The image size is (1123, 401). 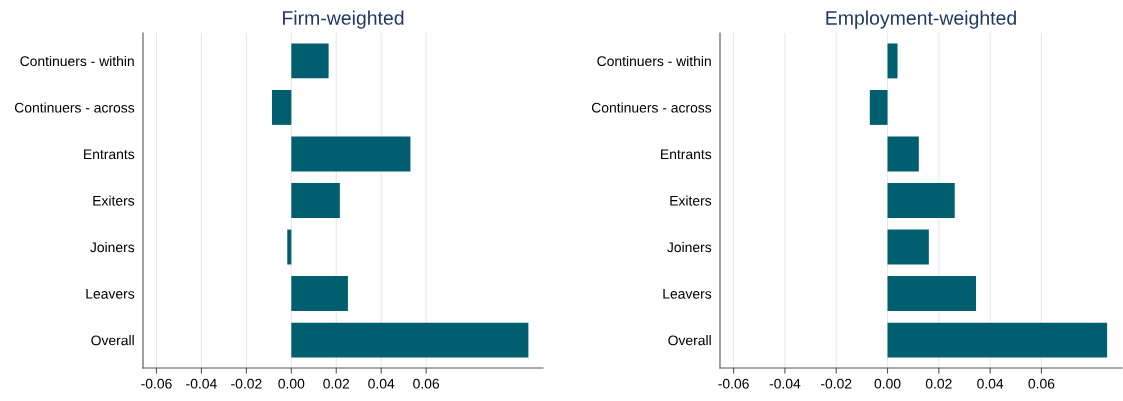 What do you see at coordinates (921, 19) in the screenshot?
I see `chart-title: Employment-weighted` at bounding box center [921, 19].